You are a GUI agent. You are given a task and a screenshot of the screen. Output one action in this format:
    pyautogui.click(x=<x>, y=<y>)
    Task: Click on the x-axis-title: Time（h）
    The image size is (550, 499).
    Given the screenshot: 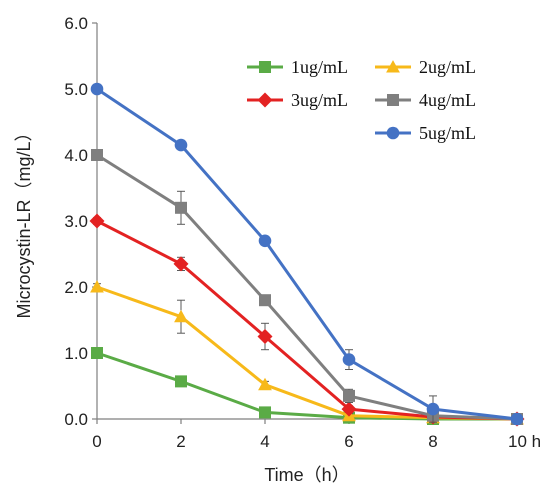 What is the action you would take?
    pyautogui.click(x=306, y=475)
    